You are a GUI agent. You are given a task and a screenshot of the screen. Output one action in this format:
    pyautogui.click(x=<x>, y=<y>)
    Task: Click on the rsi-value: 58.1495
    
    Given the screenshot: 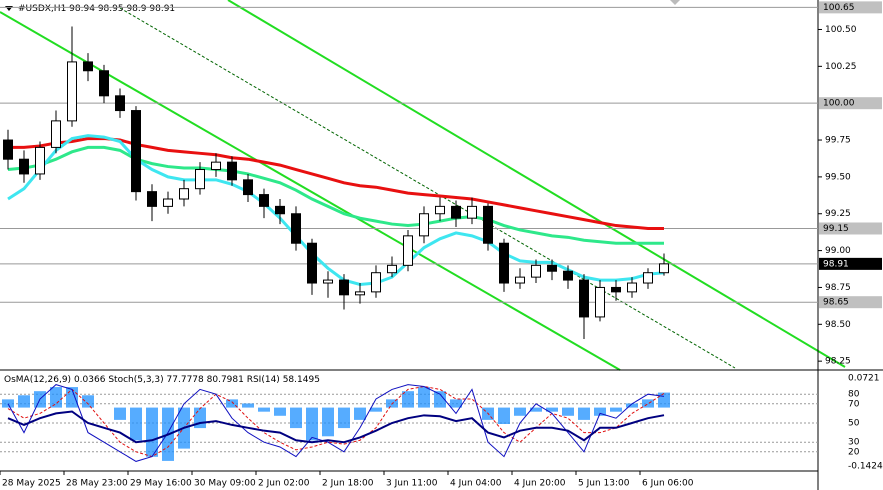 What is the action you would take?
    pyautogui.click(x=301, y=380)
    